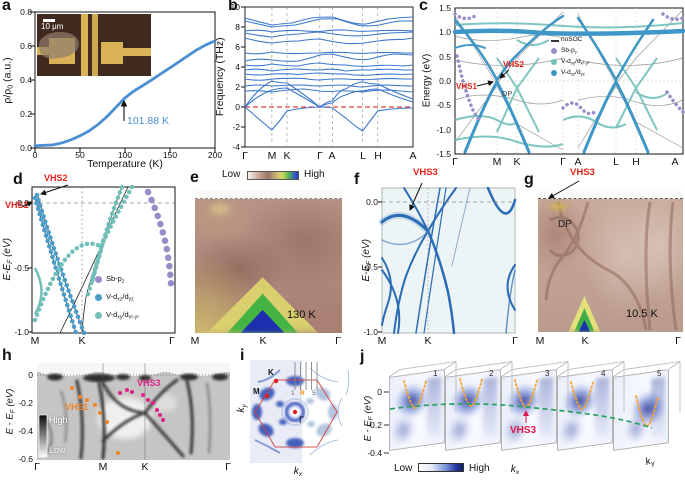 Image resolution: width=685 pixels, height=480 pixels. What do you see at coordinates (237, 47) in the screenshot?
I see `b-ytick: 6` at bounding box center [237, 47].